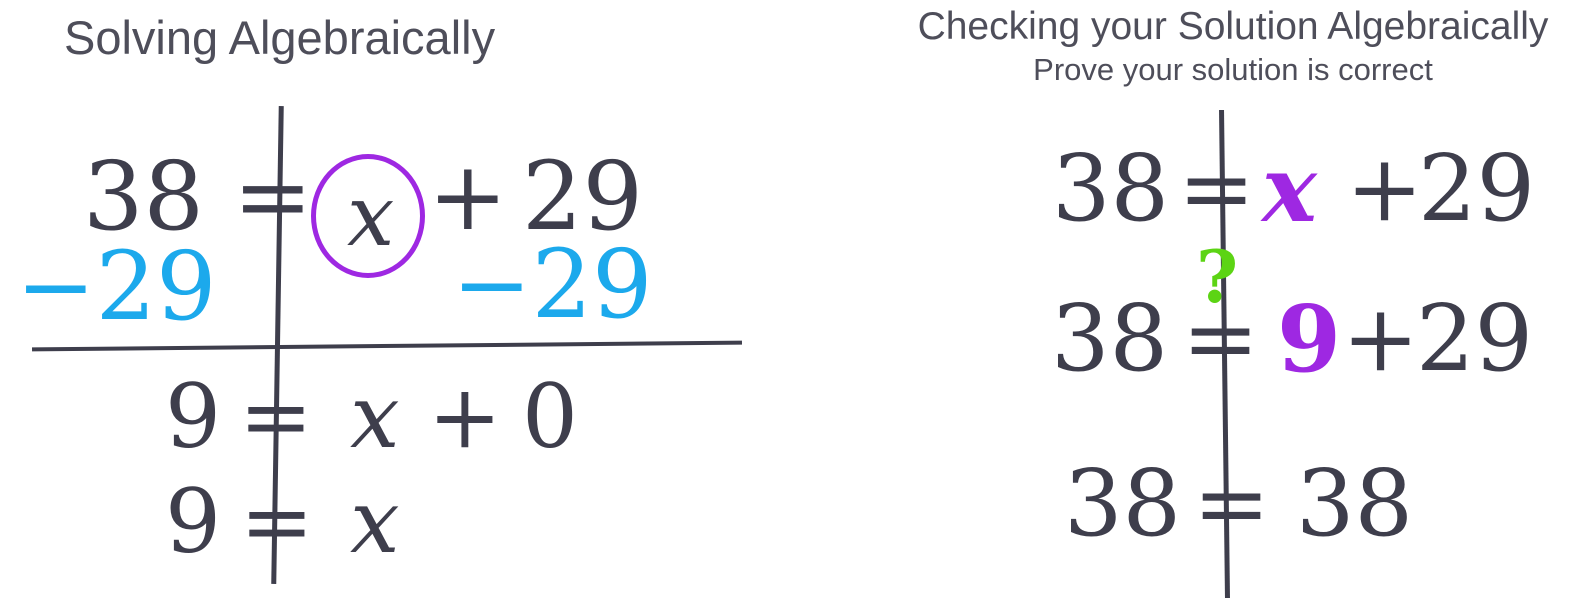  I want to click on check-row1-variable: x, so click(1289, 189).